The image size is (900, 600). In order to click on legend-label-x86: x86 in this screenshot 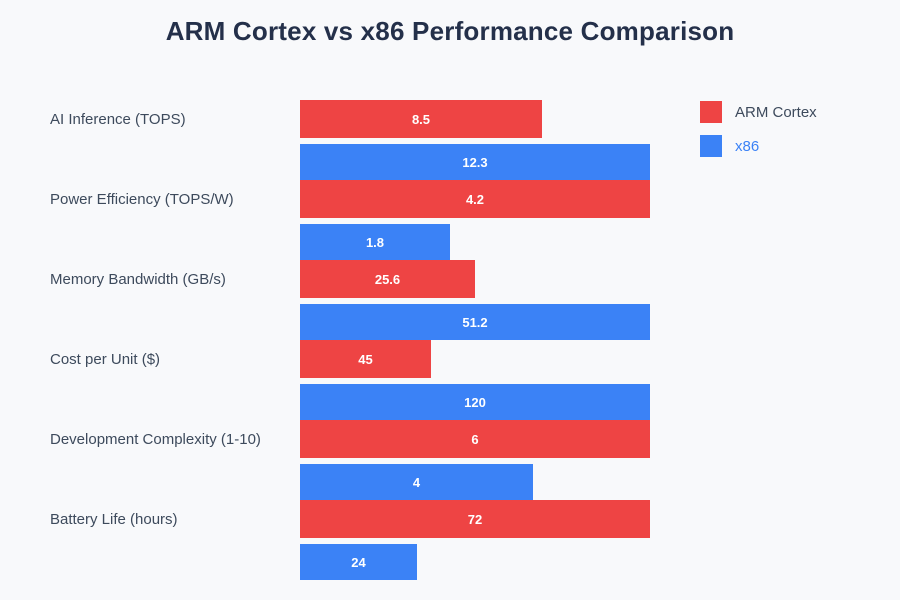, I will do `click(747, 146)`.